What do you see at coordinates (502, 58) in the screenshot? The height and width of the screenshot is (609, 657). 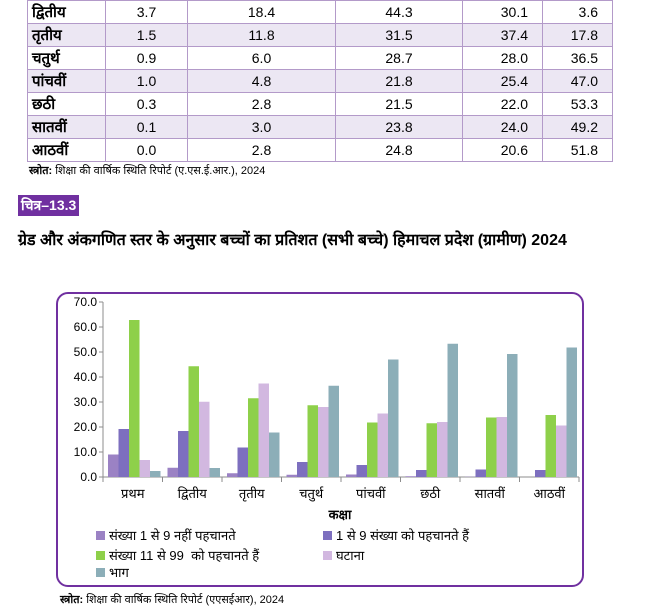 I see `table-cell: 28.0` at bounding box center [502, 58].